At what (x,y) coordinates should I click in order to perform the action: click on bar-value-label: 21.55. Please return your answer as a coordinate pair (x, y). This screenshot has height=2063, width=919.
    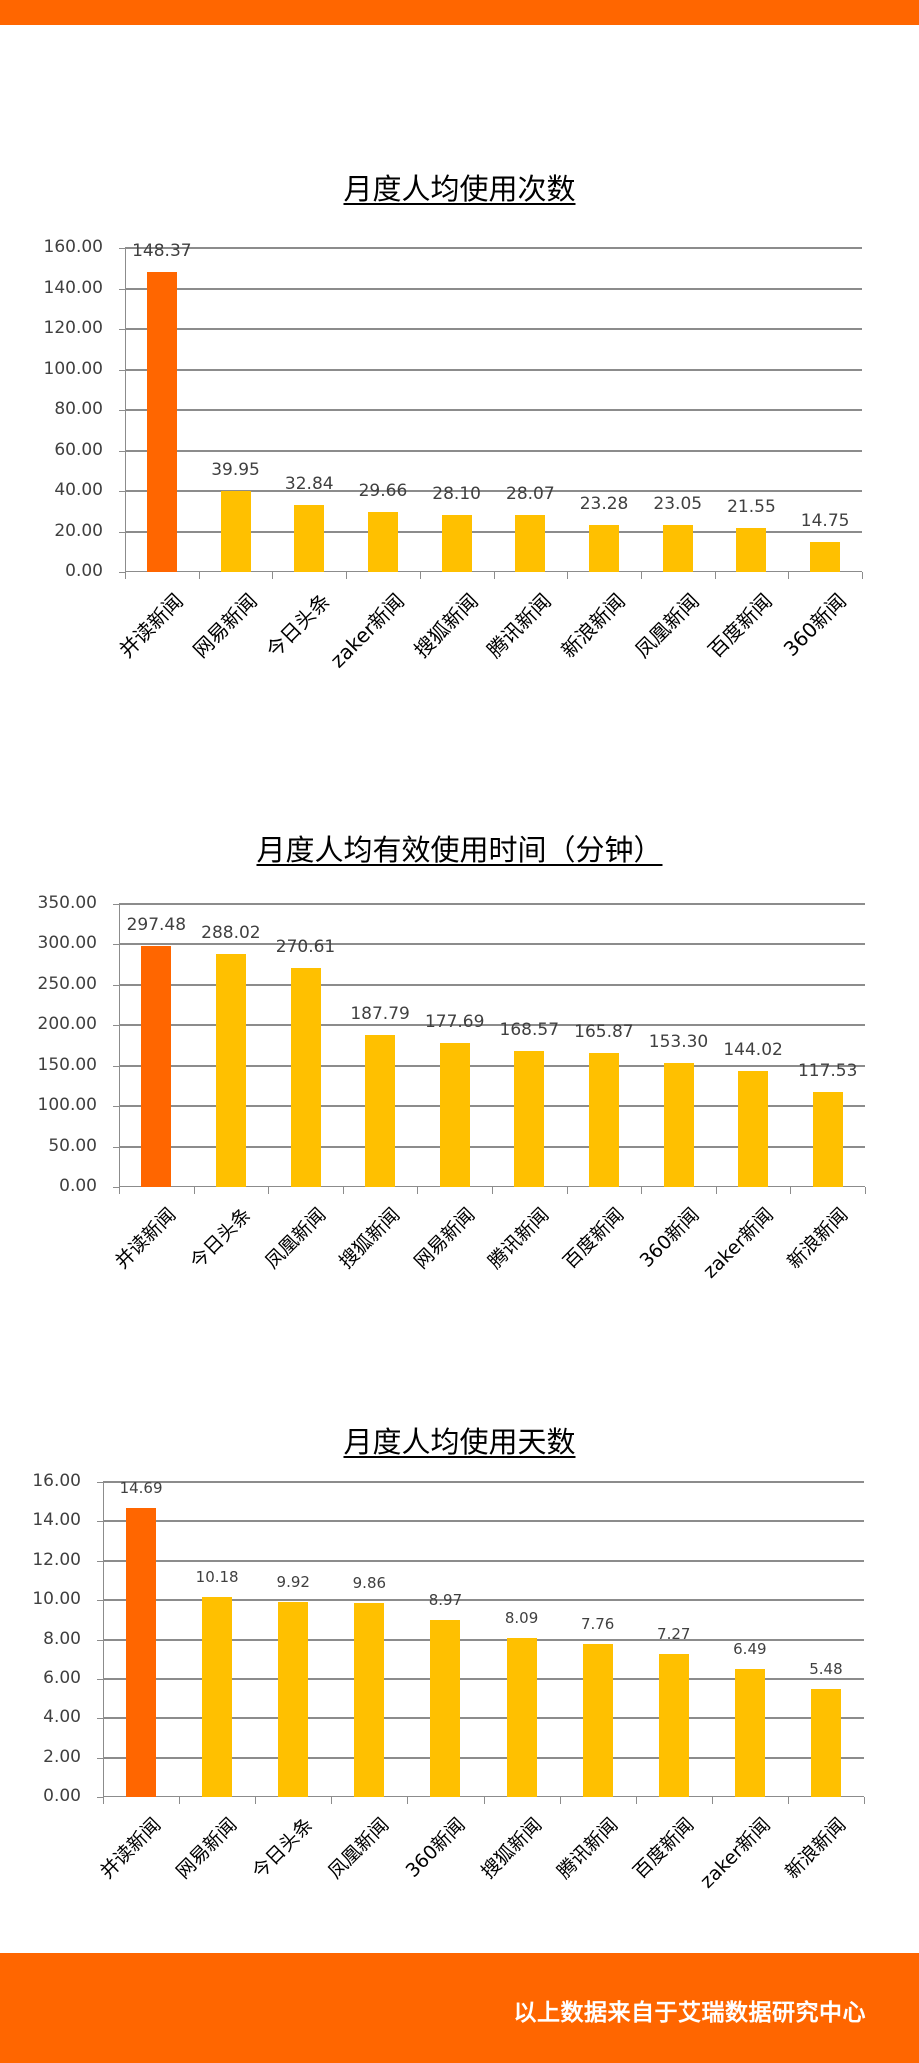
    Looking at the image, I should click on (751, 507).